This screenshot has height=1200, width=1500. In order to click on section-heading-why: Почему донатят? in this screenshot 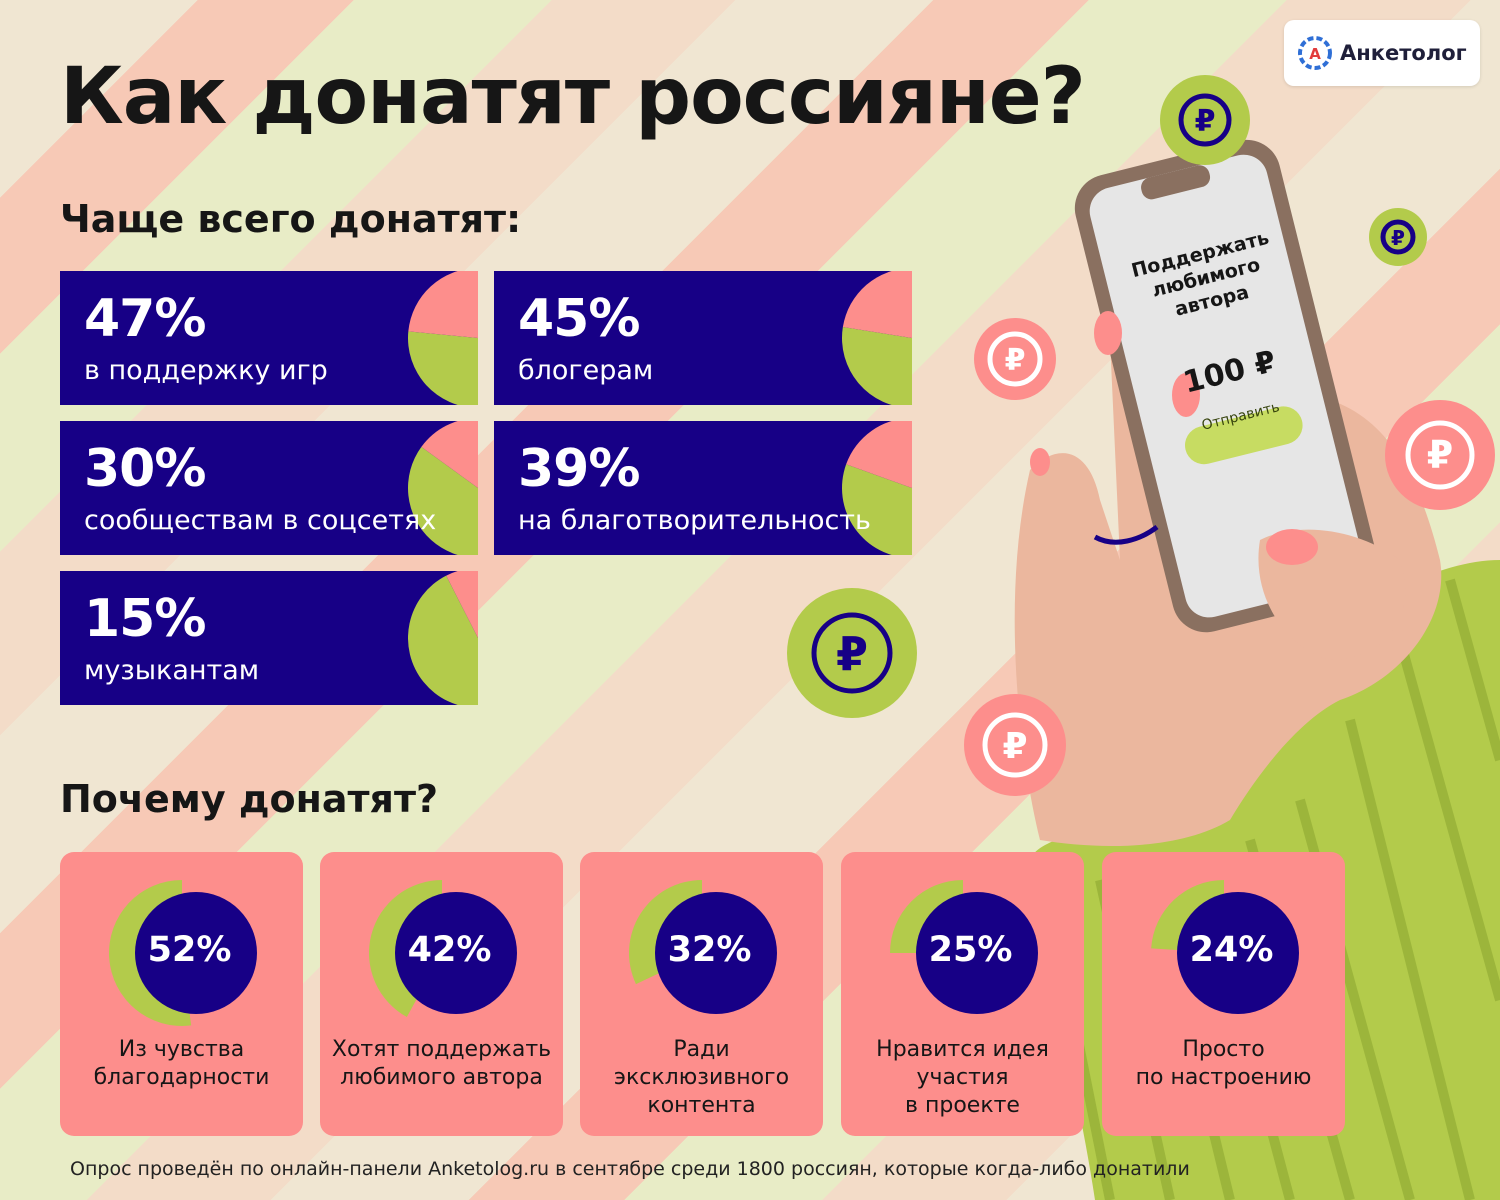, I will do `click(249, 799)`.